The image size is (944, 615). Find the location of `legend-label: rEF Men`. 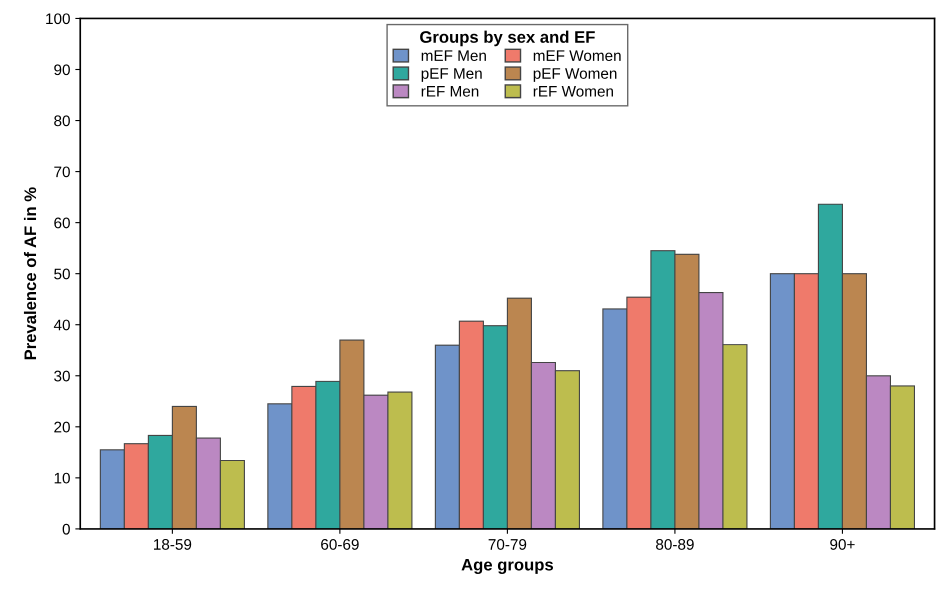

legend-label: rEF Men is located at coordinates (450, 91).